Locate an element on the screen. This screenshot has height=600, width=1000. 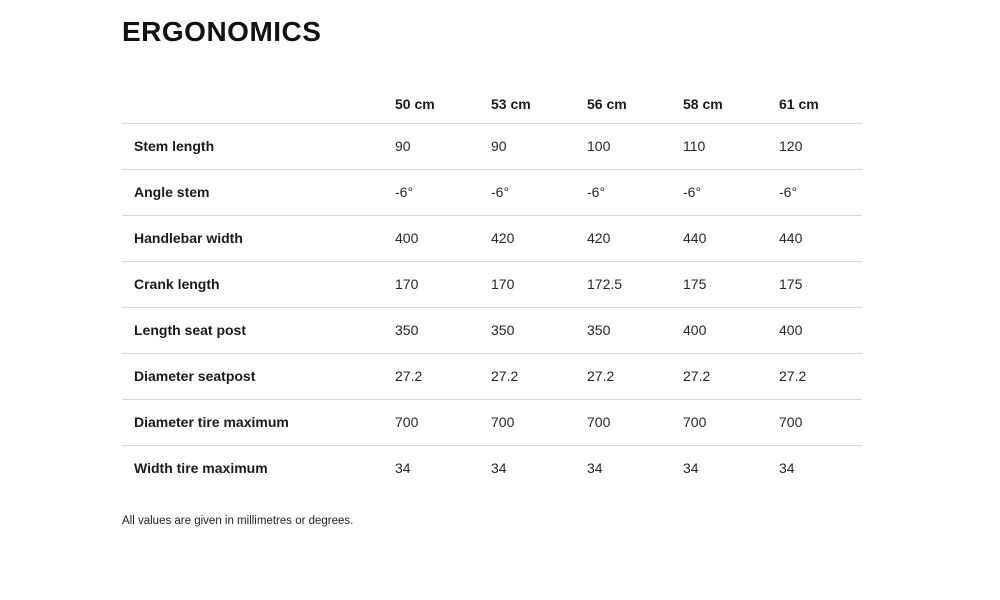
page-title: ERGONOMICS is located at coordinates (222, 31).